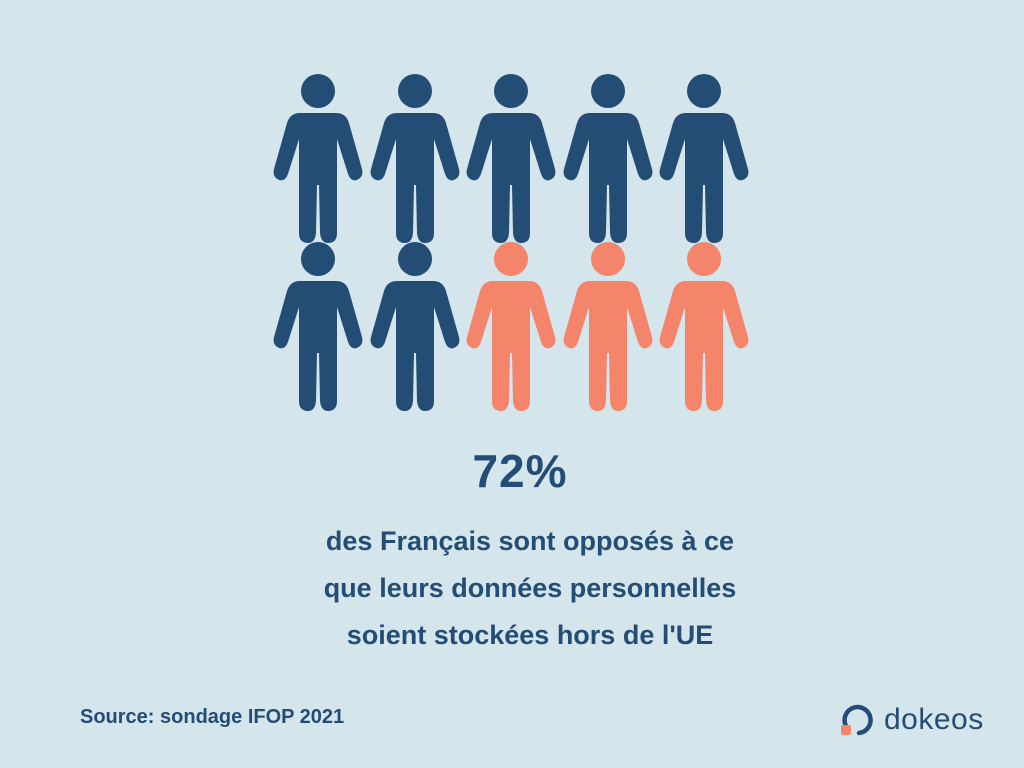 This screenshot has height=768, width=1024. I want to click on dokeos-logo-icon, so click(856, 720).